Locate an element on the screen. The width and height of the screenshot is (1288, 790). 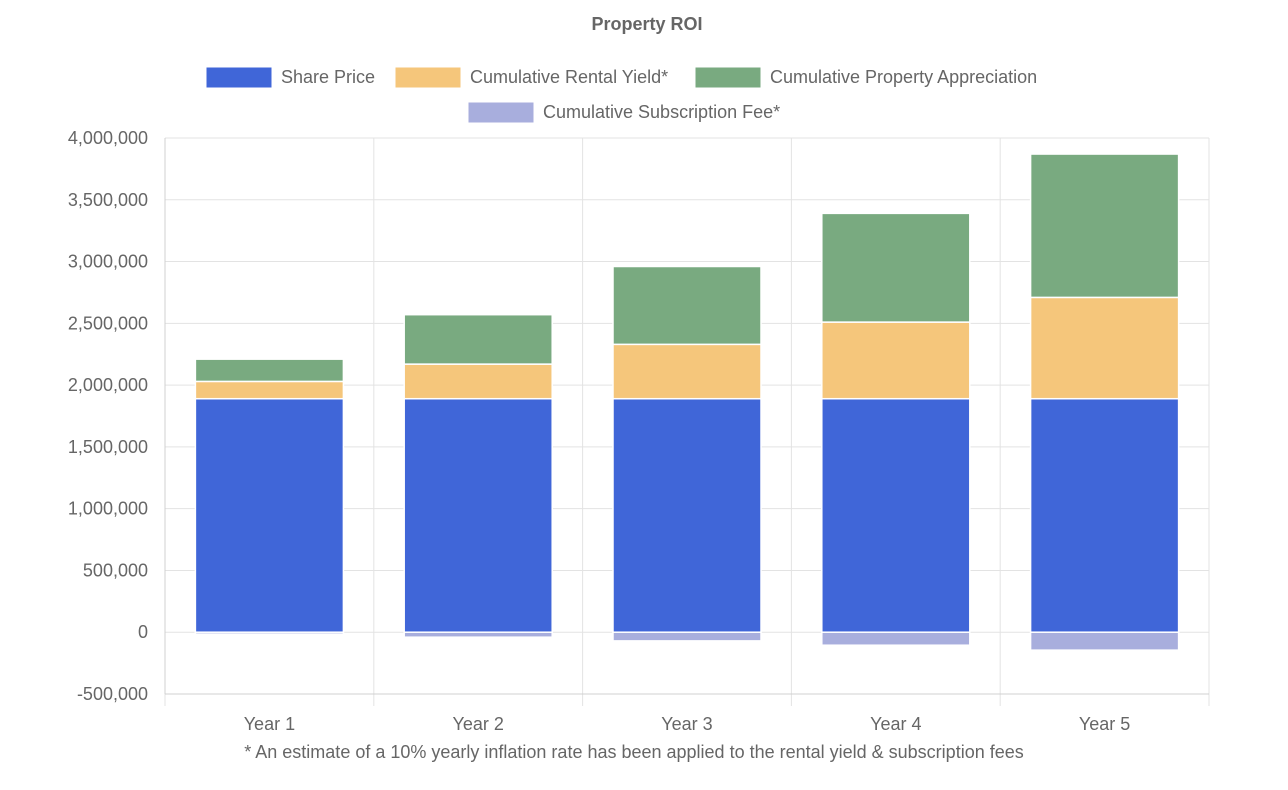
chart-title: Property ROI is located at coordinates (646, 24).